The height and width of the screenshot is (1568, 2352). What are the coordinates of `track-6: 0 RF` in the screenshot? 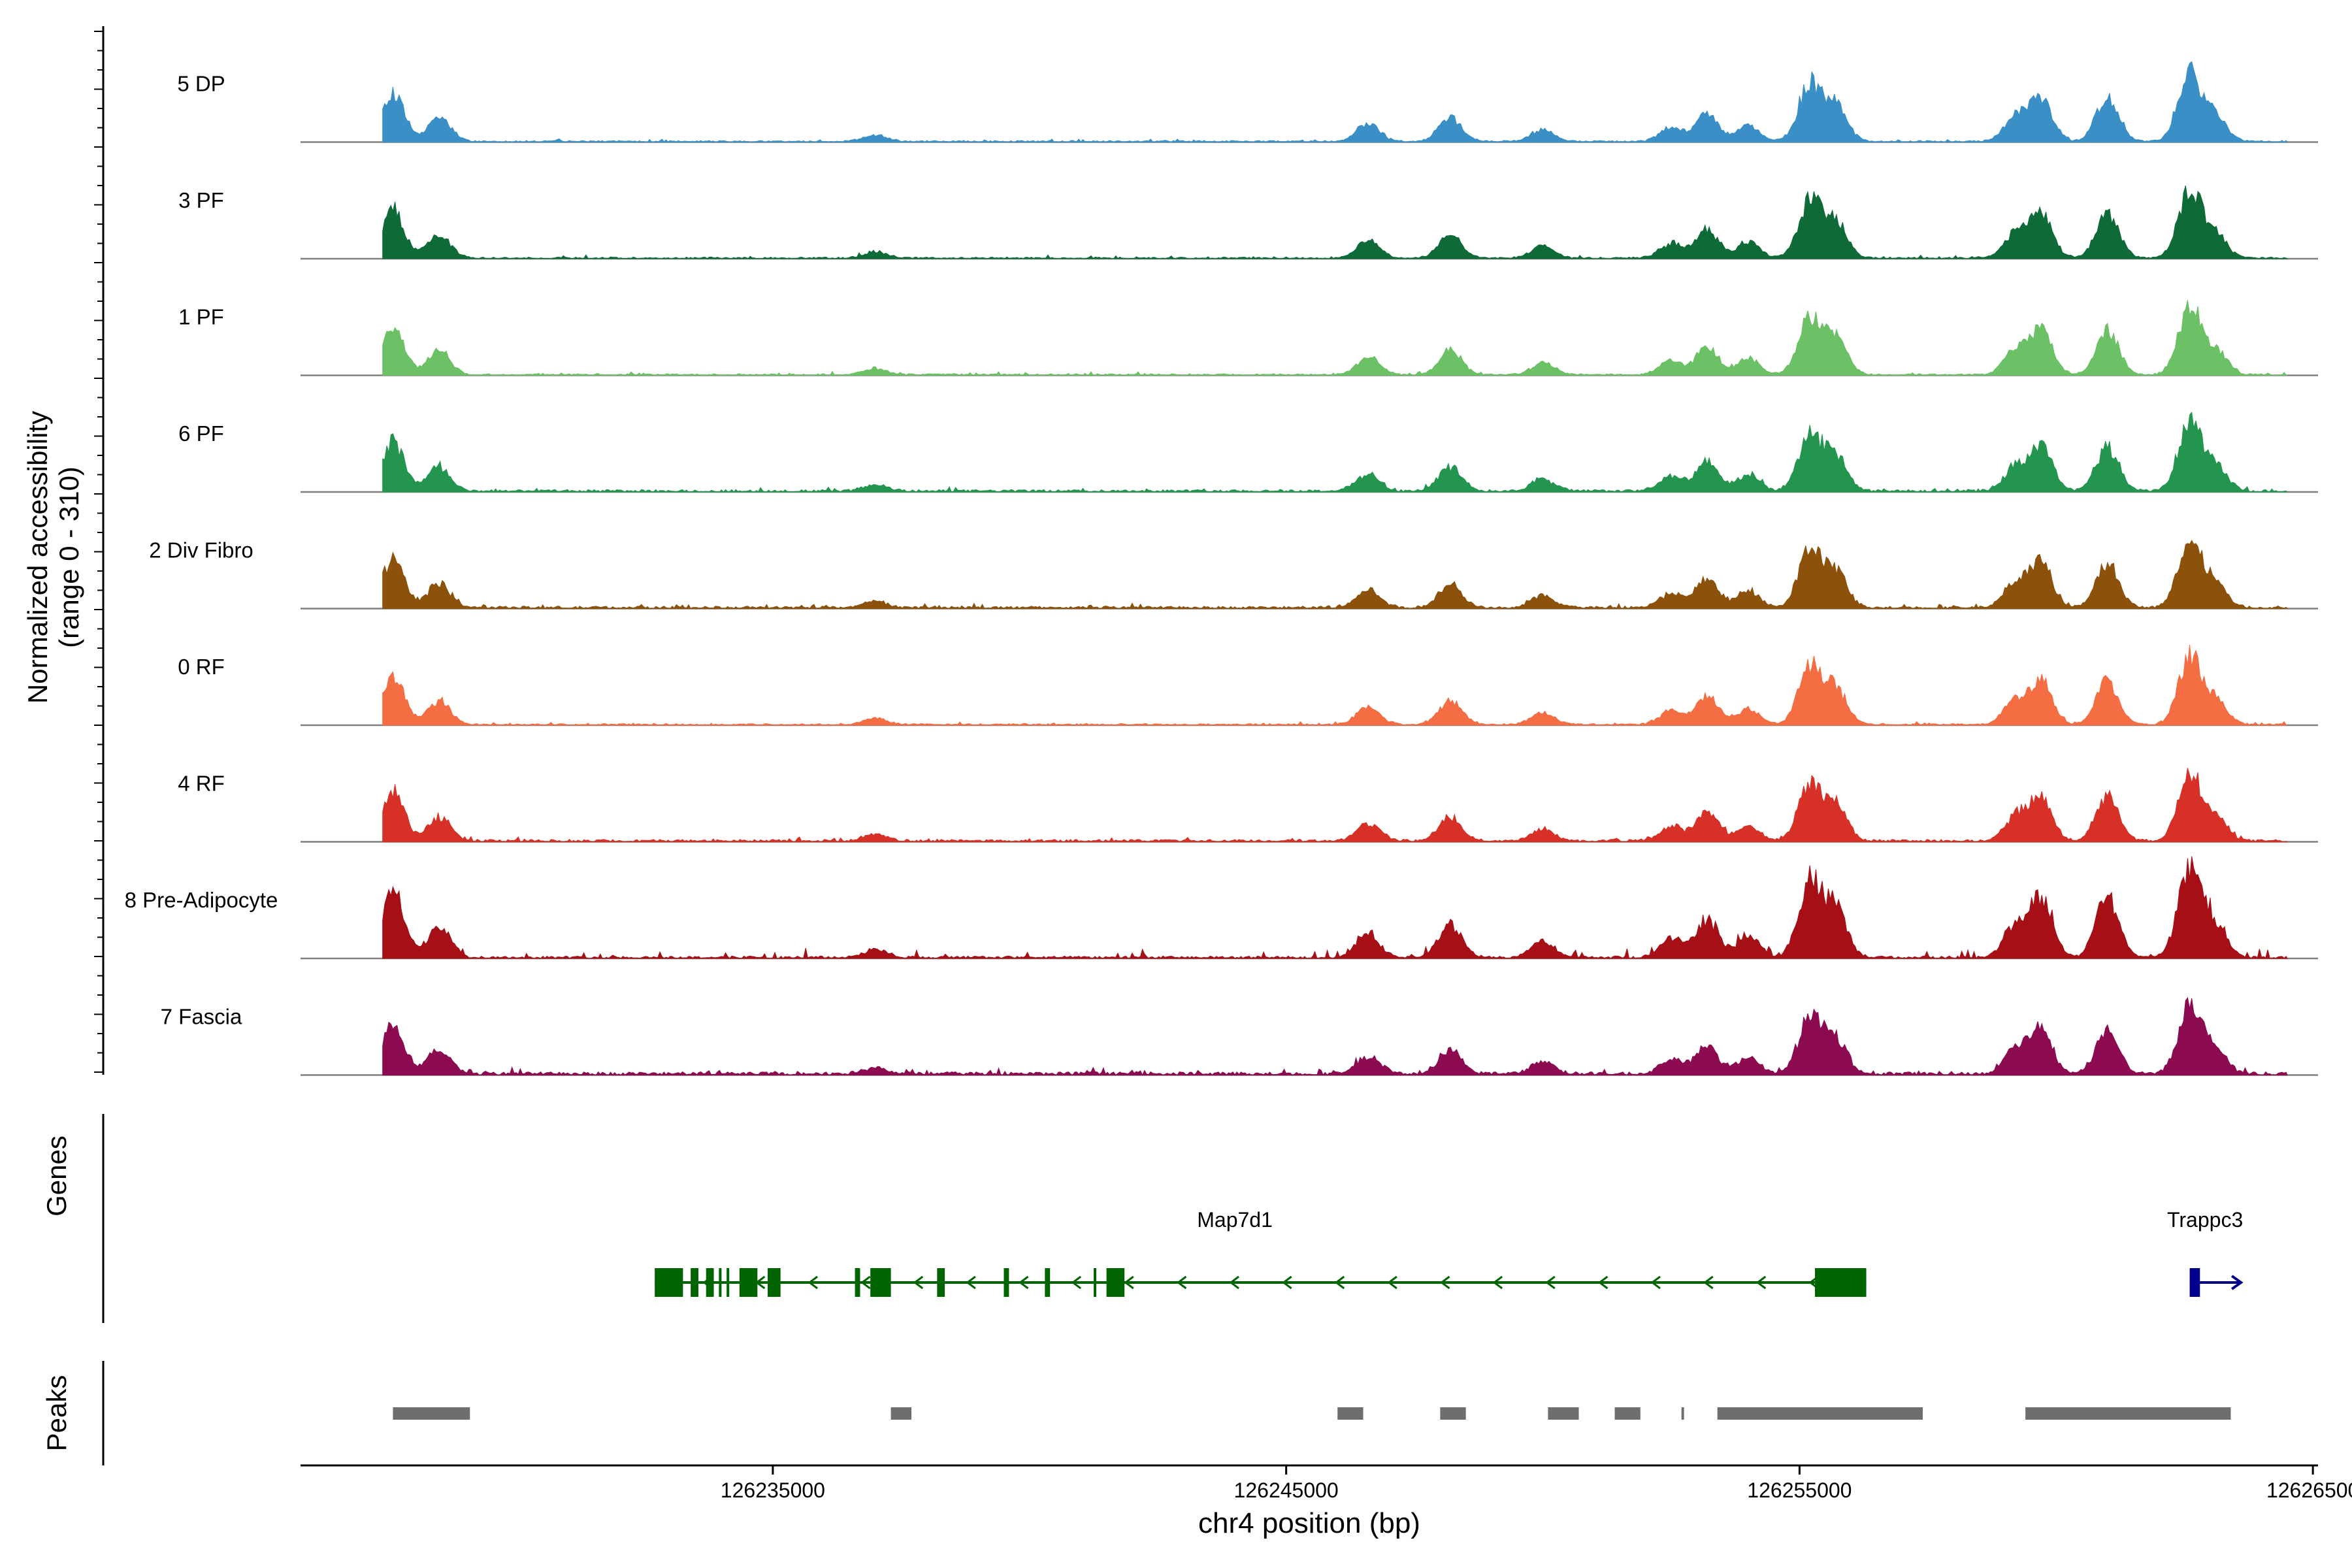 It's located at (1248, 685).